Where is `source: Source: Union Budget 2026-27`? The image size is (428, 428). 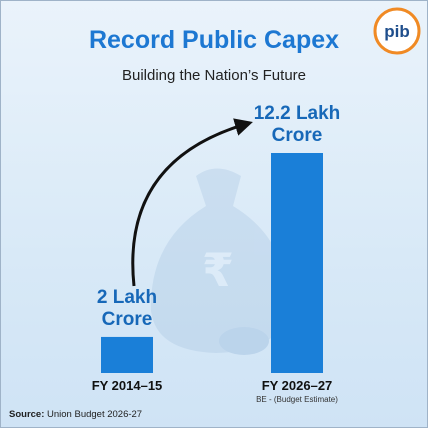
source: Source: Union Budget 2026-27 is located at coordinates (75, 414).